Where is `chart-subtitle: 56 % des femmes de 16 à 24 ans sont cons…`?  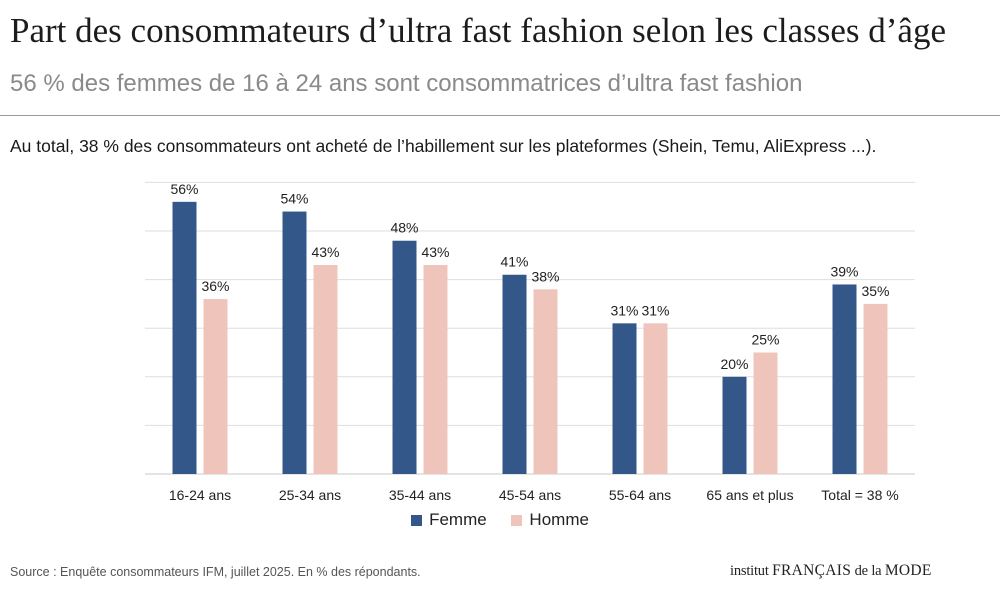 chart-subtitle: 56 % des femmes de 16 à 24 ans sont cons… is located at coordinates (406, 83).